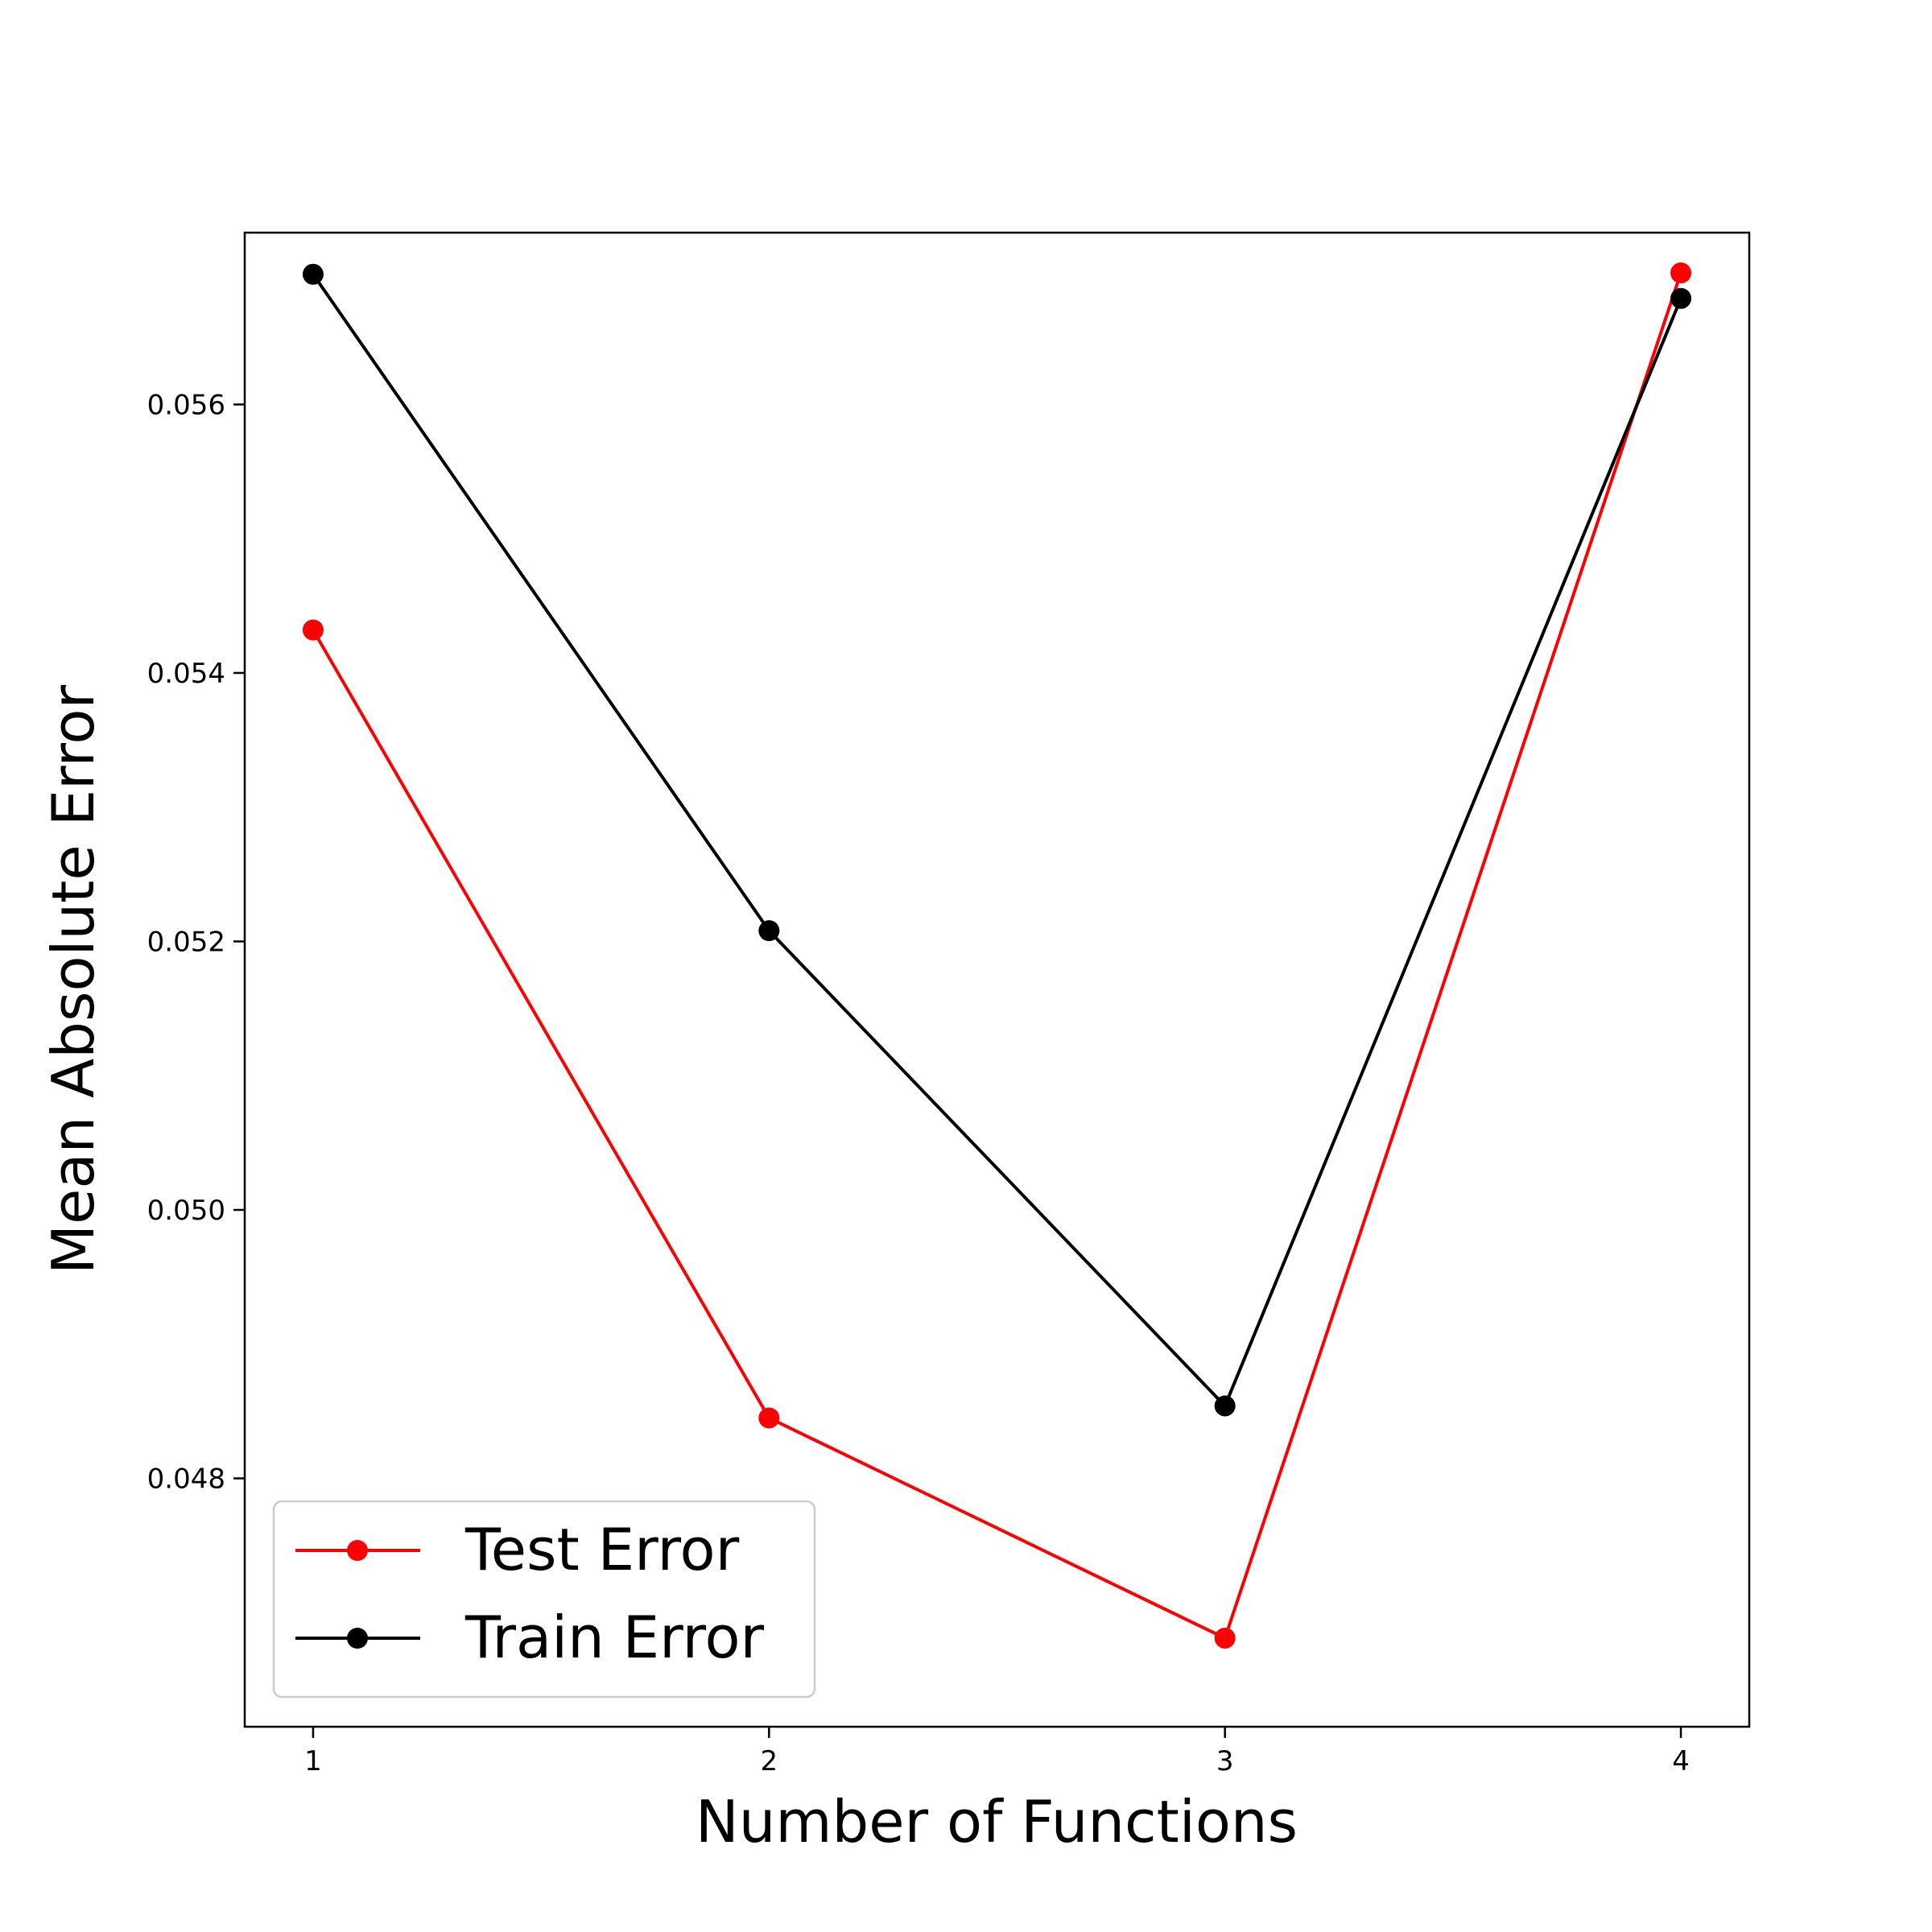 The width and height of the screenshot is (1932, 1932). I want to click on y-tick-label: 0.048, so click(186, 1479).